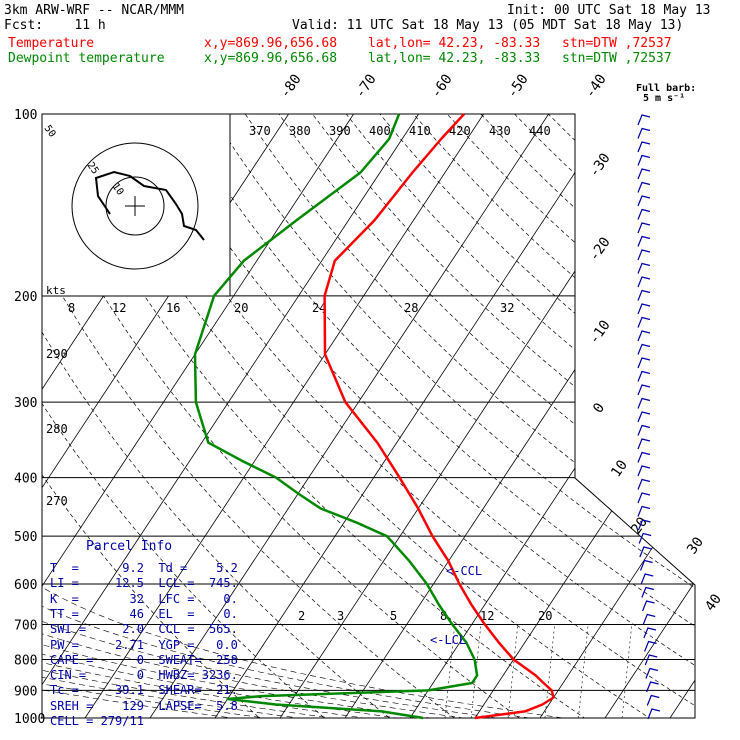 This screenshot has width=740, height=740. What do you see at coordinates (144, 583) in the screenshot?
I see `parcel-info-row: LI = 12.5 LCL = 745.` at bounding box center [144, 583].